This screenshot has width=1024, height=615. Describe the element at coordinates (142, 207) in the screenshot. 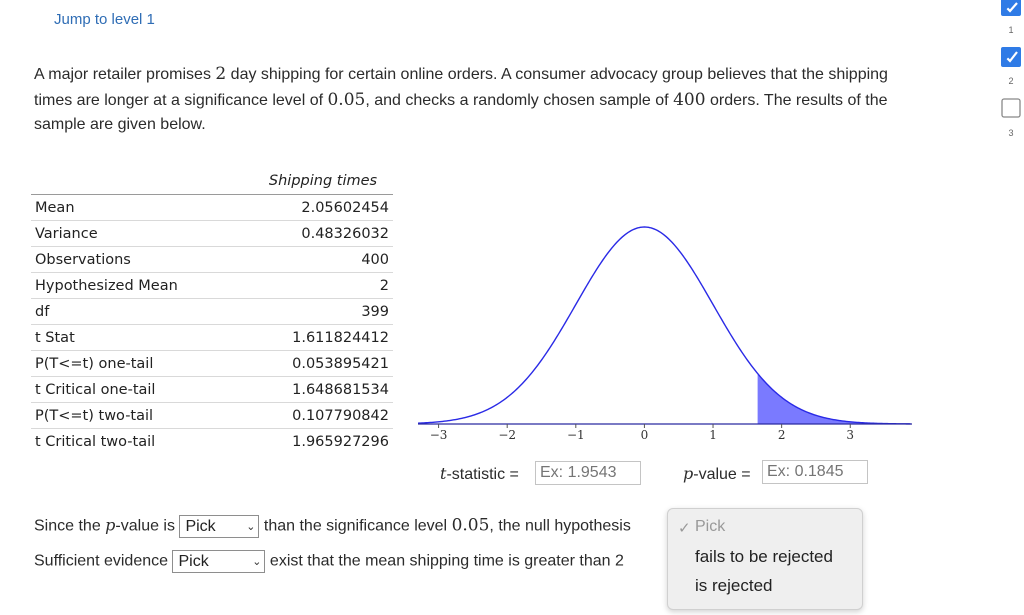

I see `row-label: Mean` at that location.